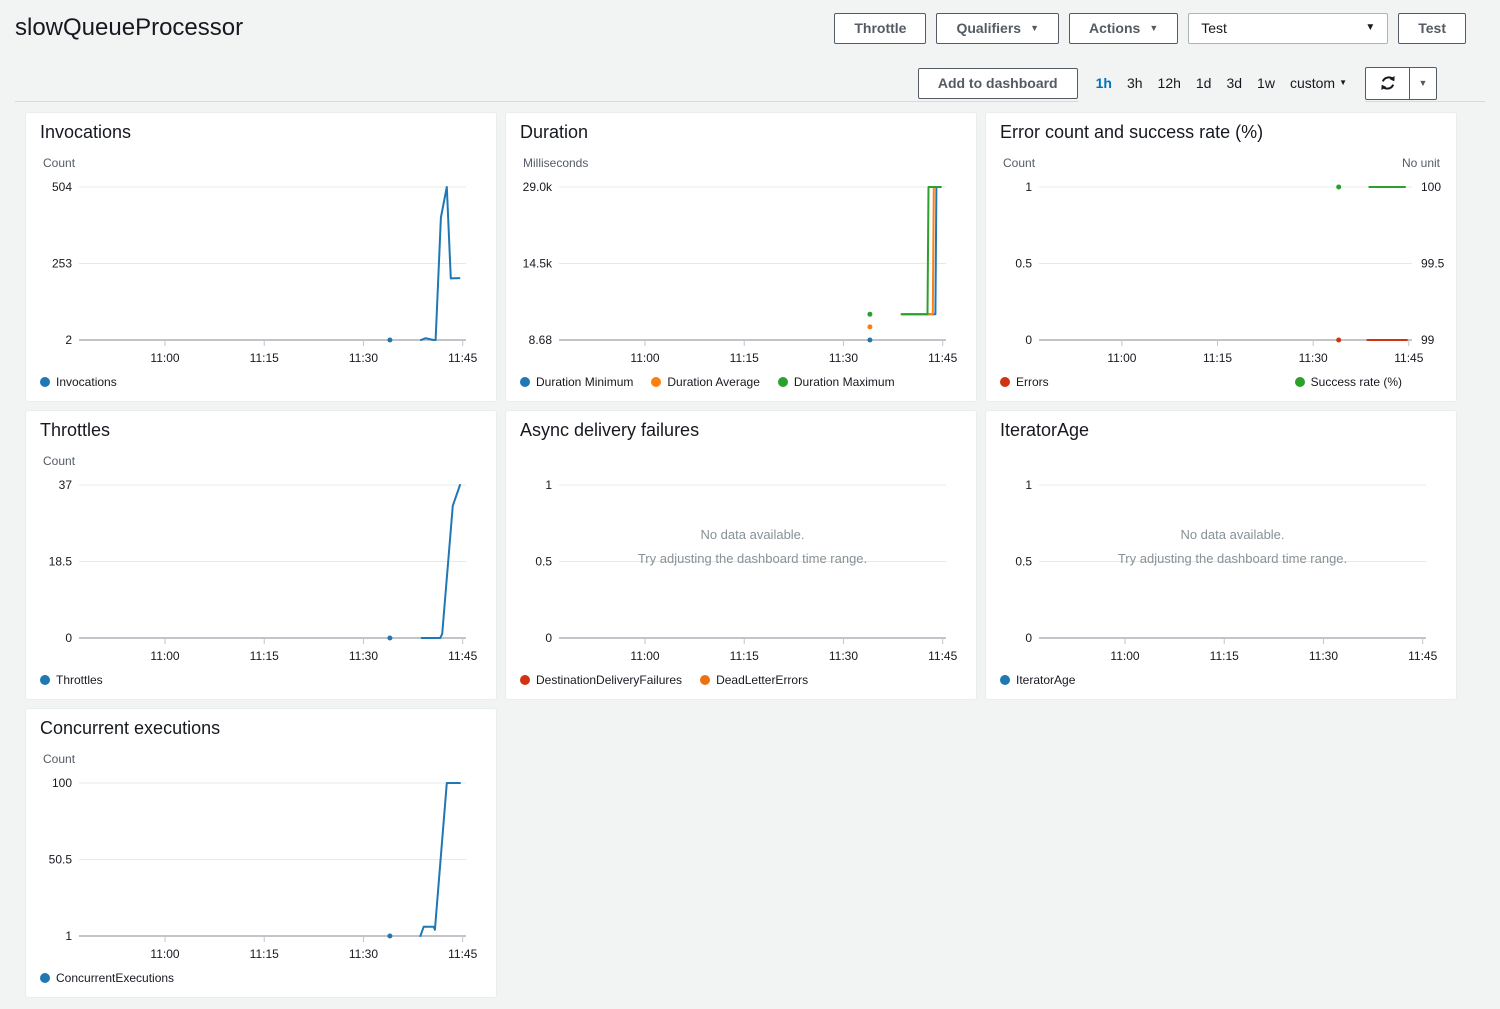 The width and height of the screenshot is (1500, 1009). I want to click on legend-label: Success rate (%), so click(1356, 382).